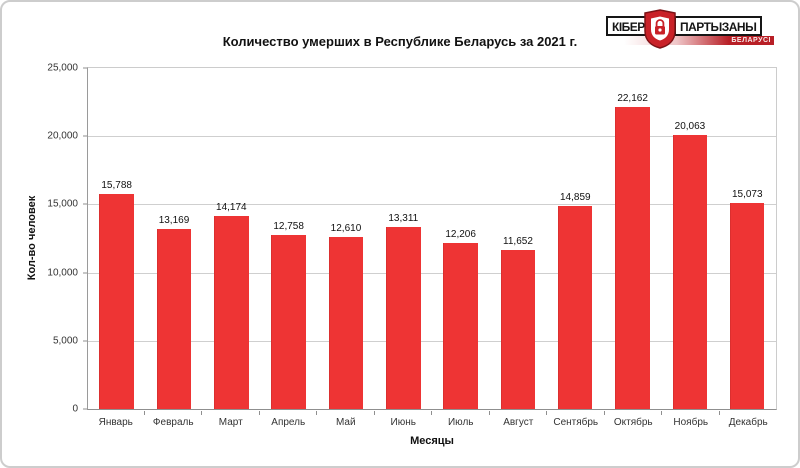  I want to click on bar-value-label: 20,063, so click(690, 127).